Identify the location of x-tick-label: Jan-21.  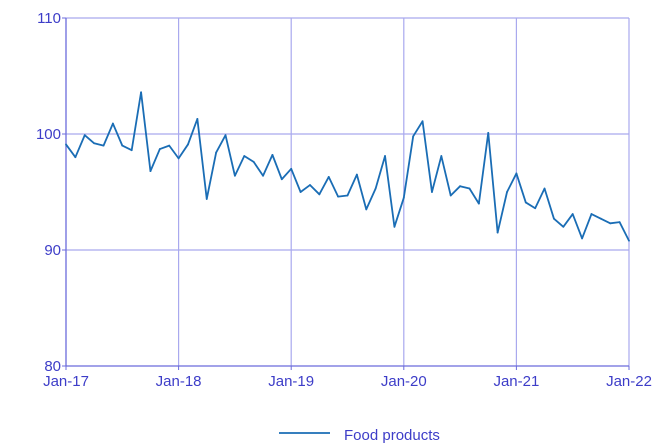
(516, 381).